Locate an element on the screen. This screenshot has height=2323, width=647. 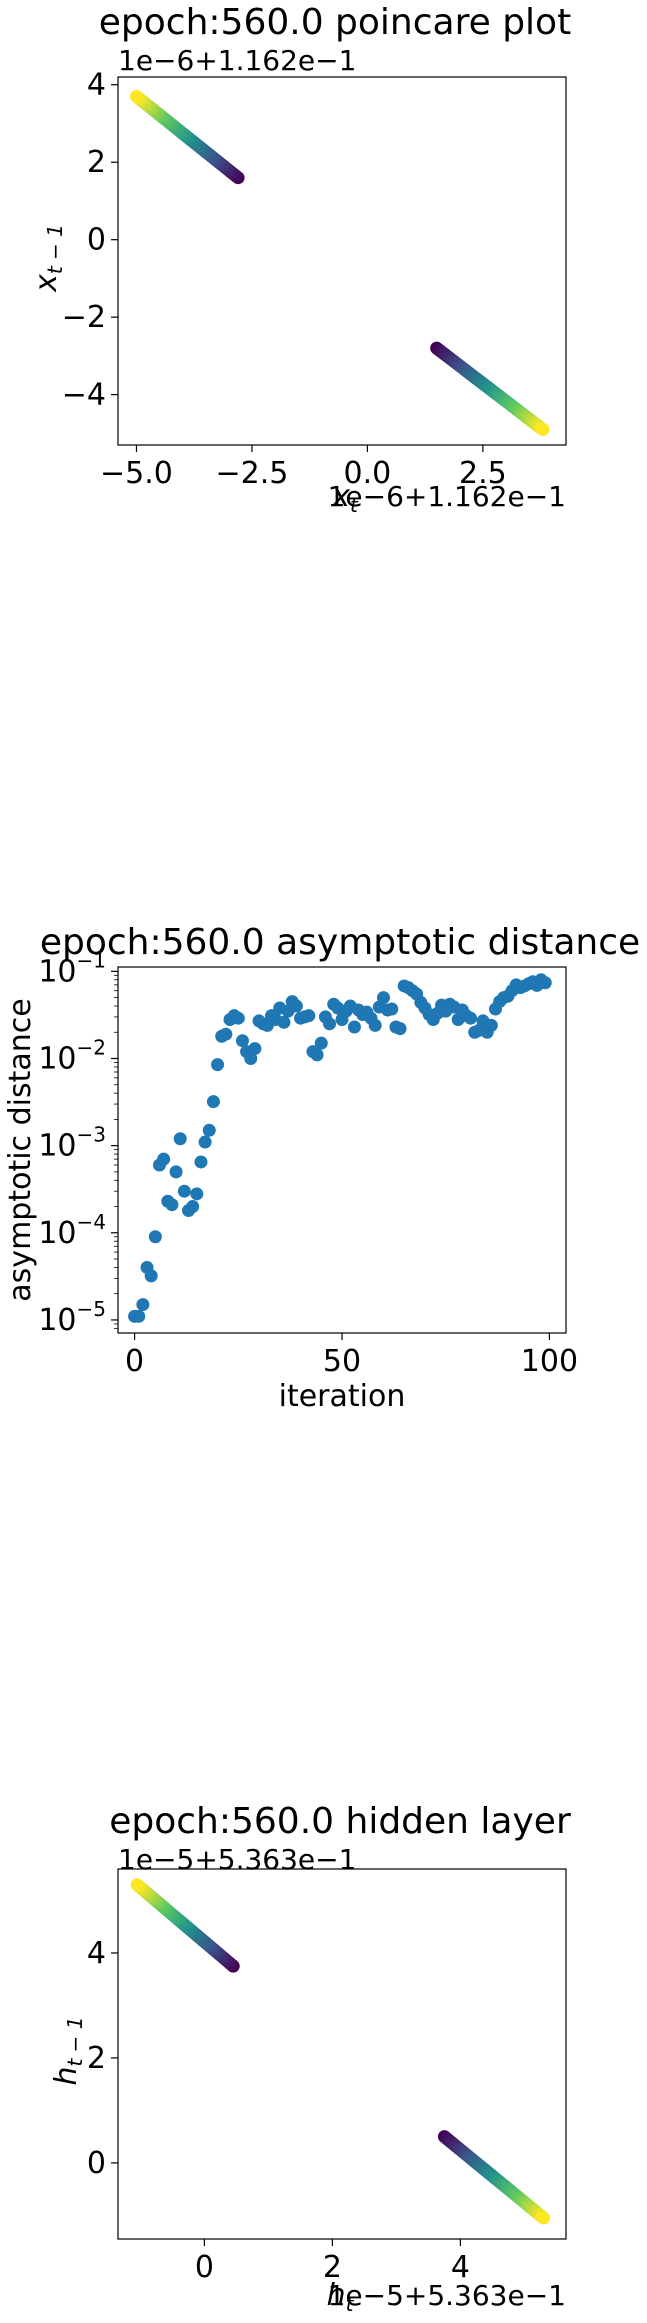
x-tick-label: −5.0 is located at coordinates (136, 473).